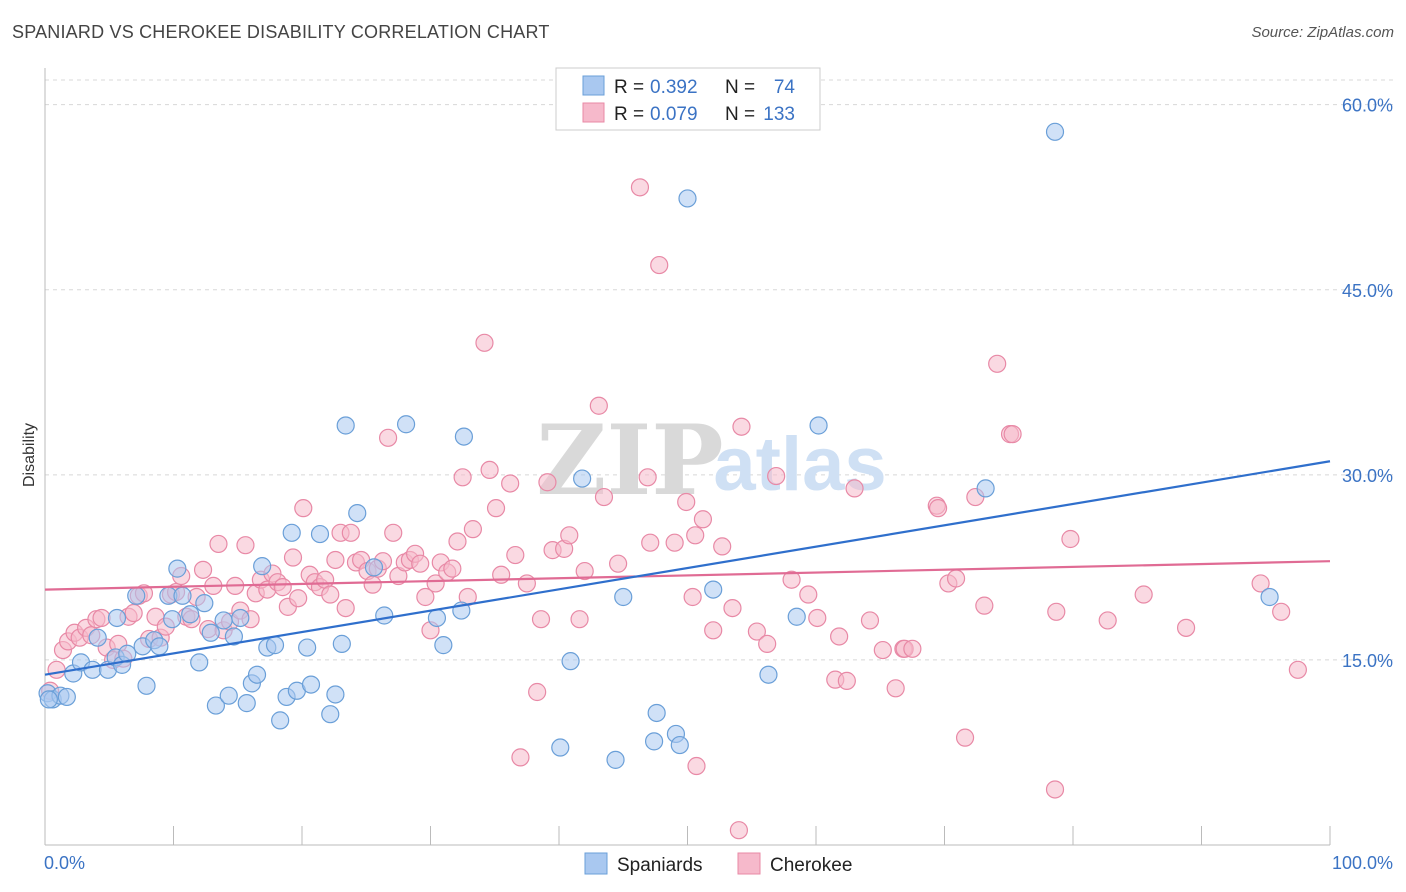  Describe the element at coordinates (811, 865) in the screenshot. I see `bottom-legend-label-cherokee: Cherokee` at that location.